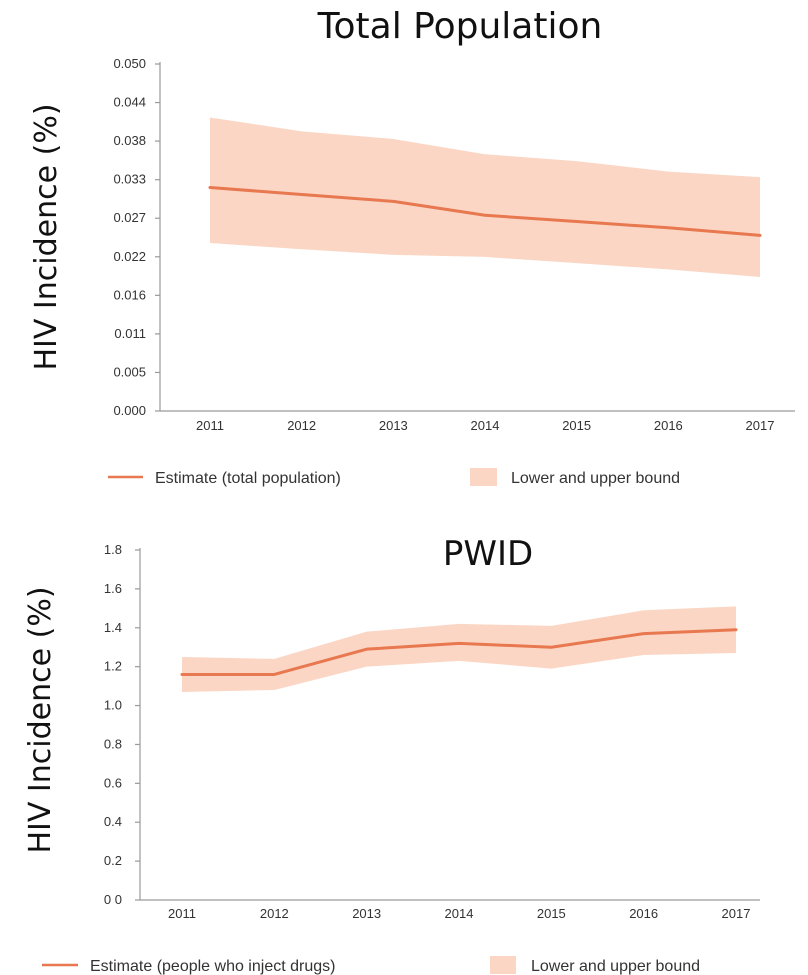 The image size is (808, 975). Describe the element at coordinates (113, 743) in the screenshot. I see `y-tick-label: 0.8` at that location.